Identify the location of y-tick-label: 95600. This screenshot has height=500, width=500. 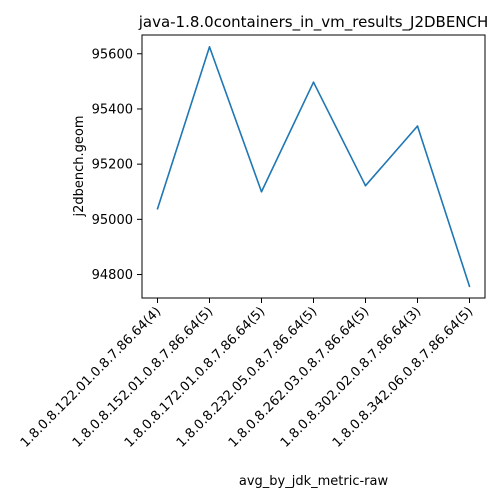
(112, 54).